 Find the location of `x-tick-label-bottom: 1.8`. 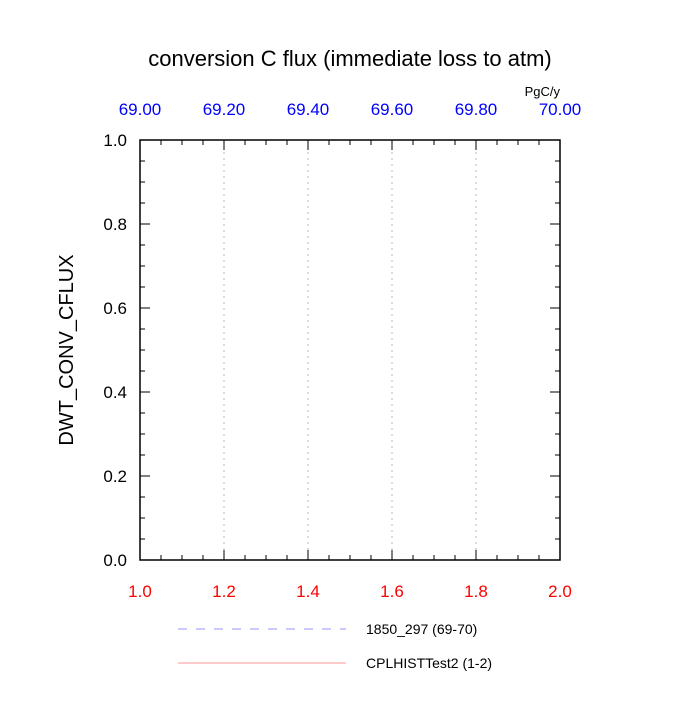

x-tick-label-bottom: 1.8 is located at coordinates (476, 591).